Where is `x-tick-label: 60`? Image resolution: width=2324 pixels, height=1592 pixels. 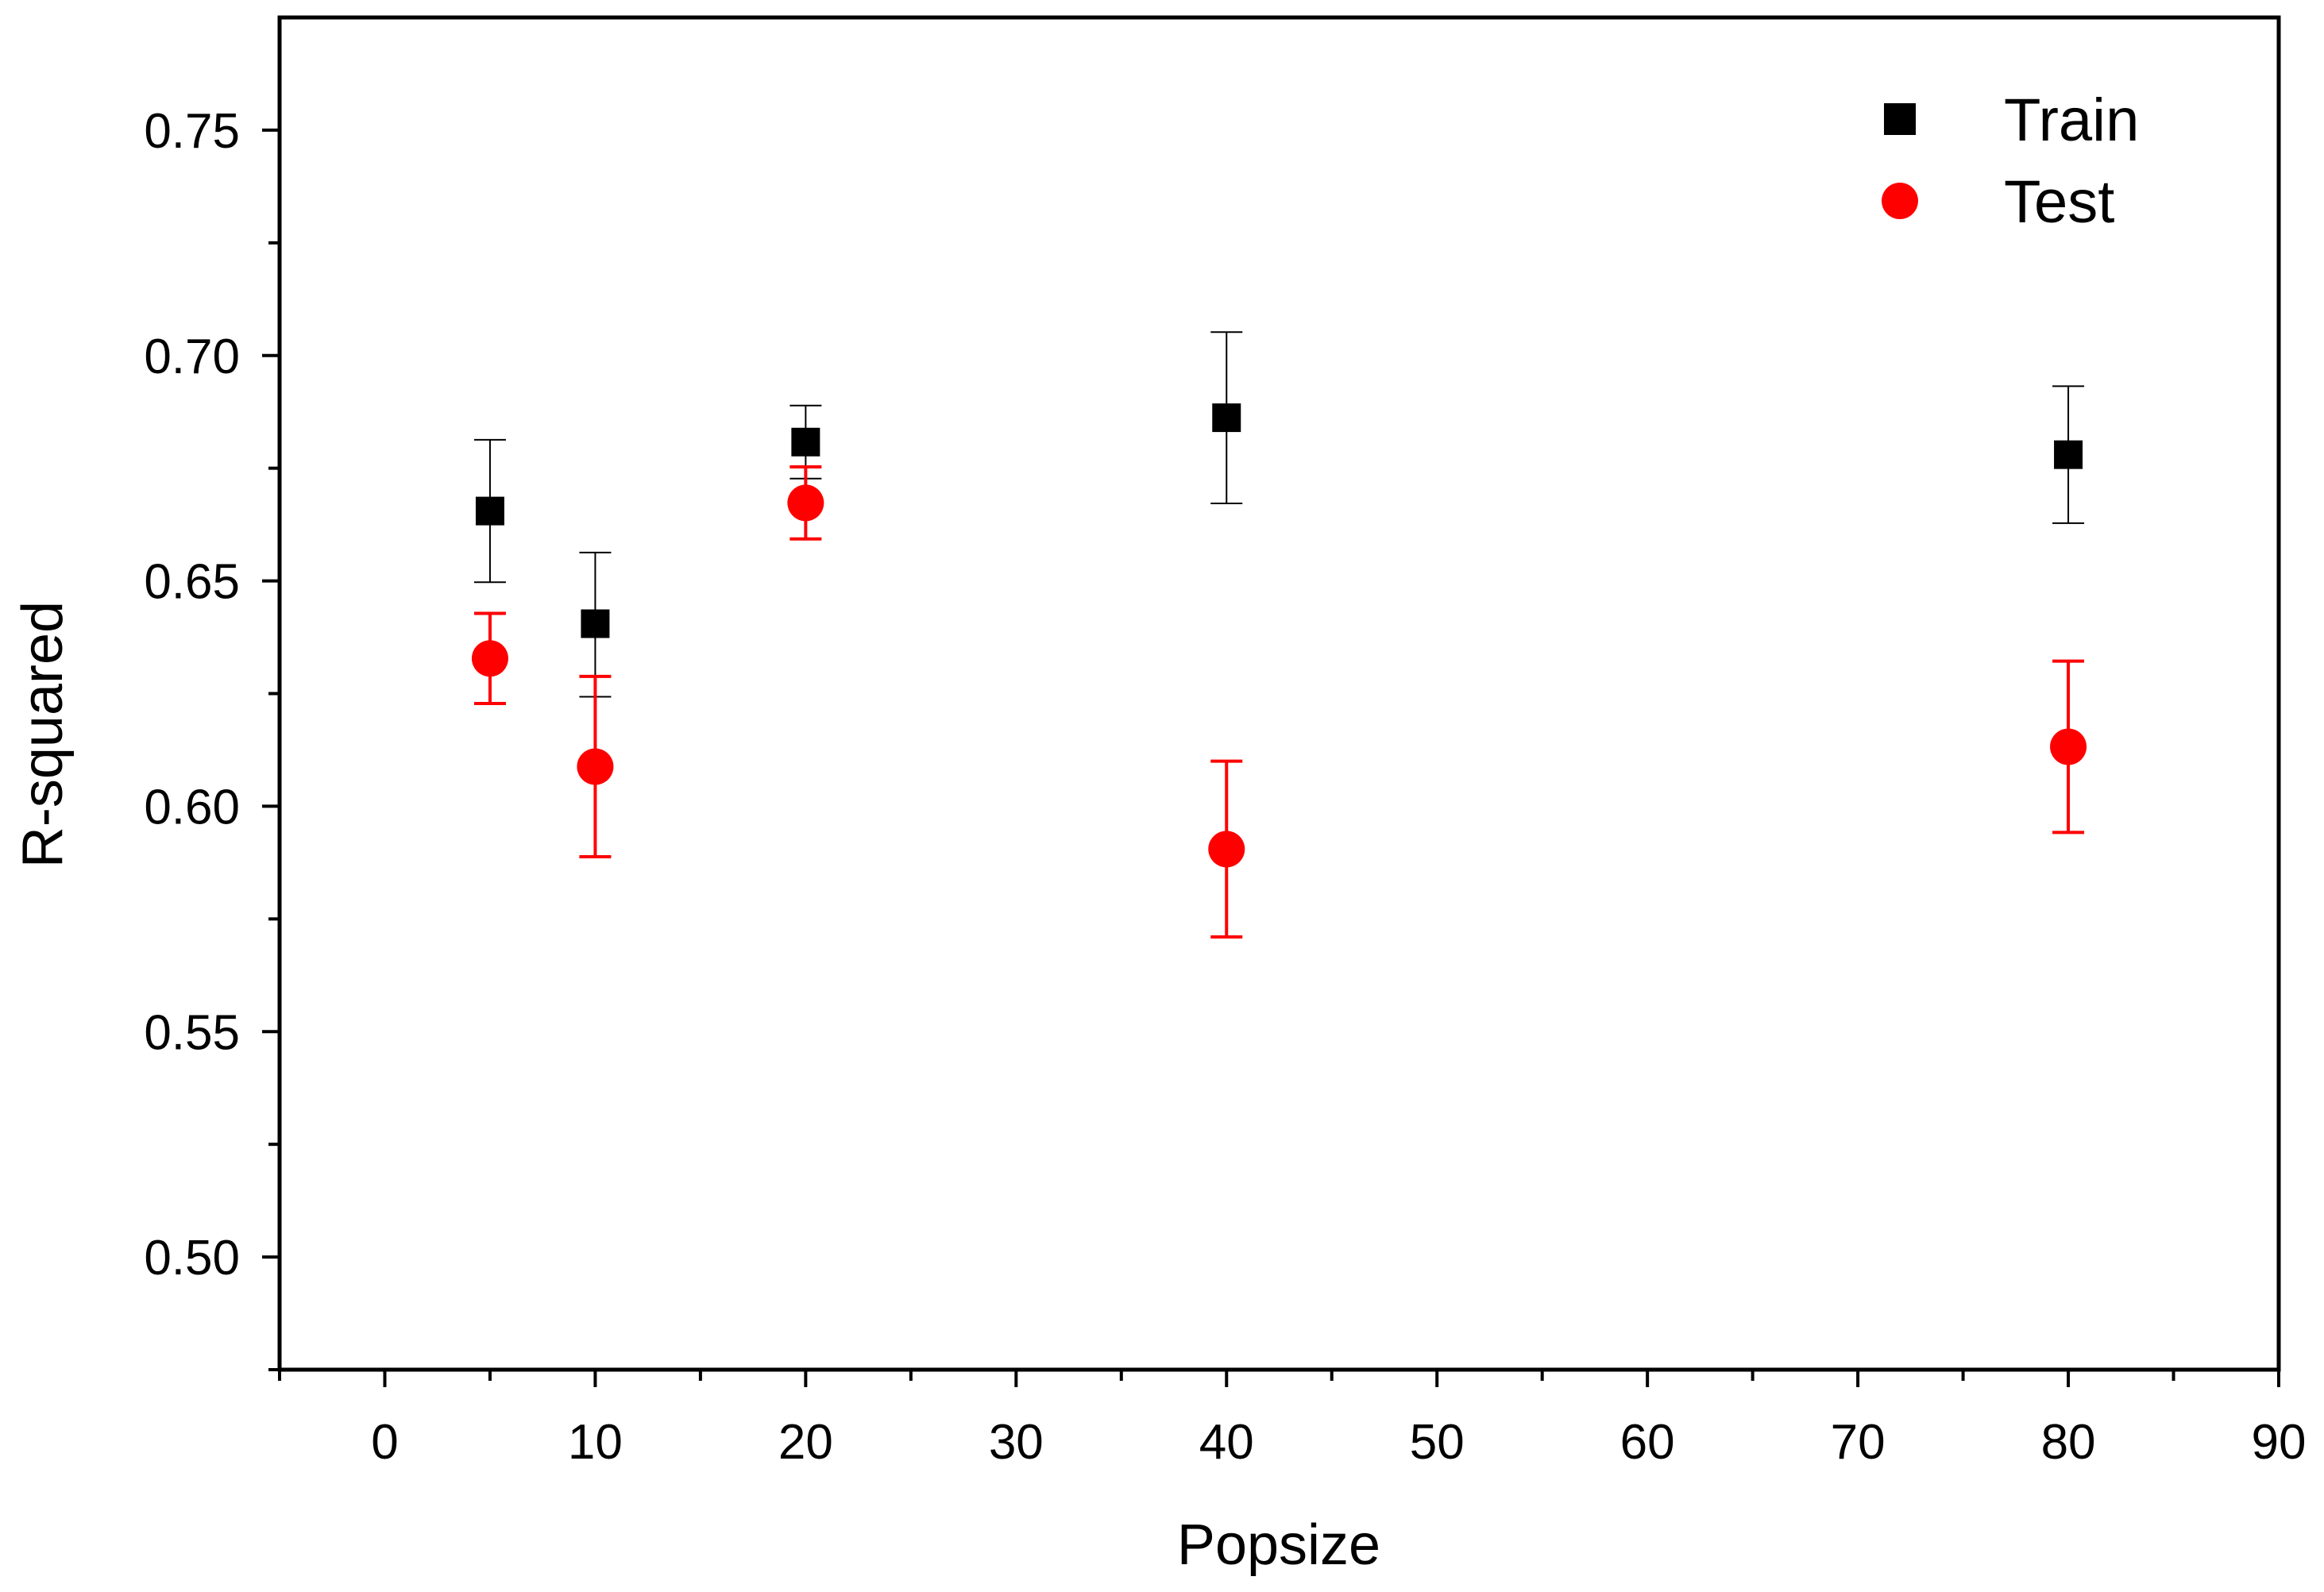
x-tick-label: 60 is located at coordinates (1647, 1442).